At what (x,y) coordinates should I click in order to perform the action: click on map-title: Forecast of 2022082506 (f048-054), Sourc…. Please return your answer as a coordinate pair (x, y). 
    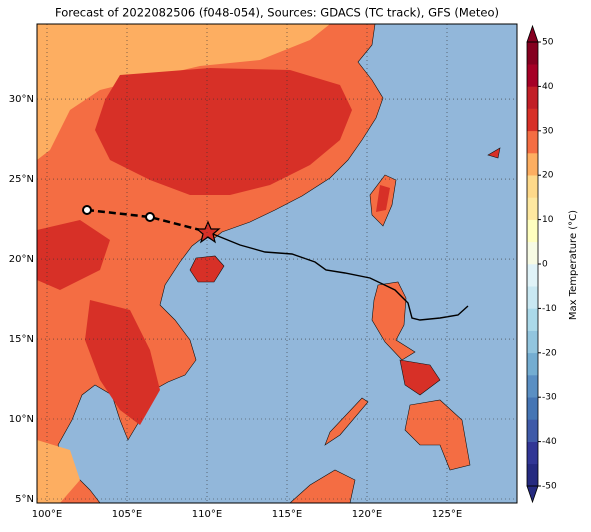
    Looking at the image, I should click on (277, 13).